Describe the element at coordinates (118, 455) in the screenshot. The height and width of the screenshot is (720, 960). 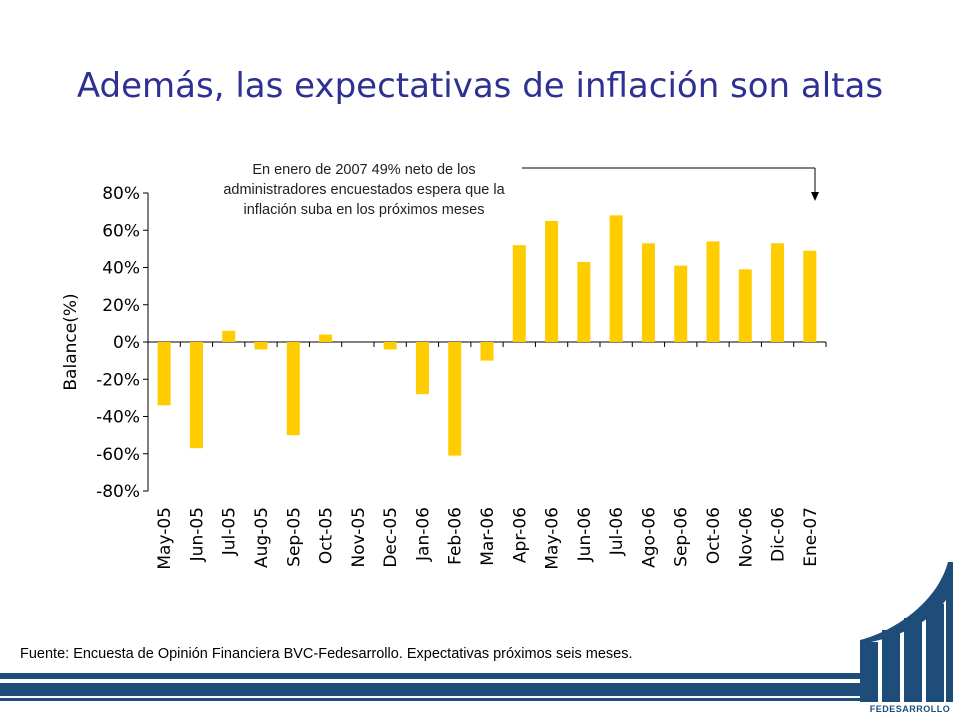
I see `y-tick-label: -60%` at that location.